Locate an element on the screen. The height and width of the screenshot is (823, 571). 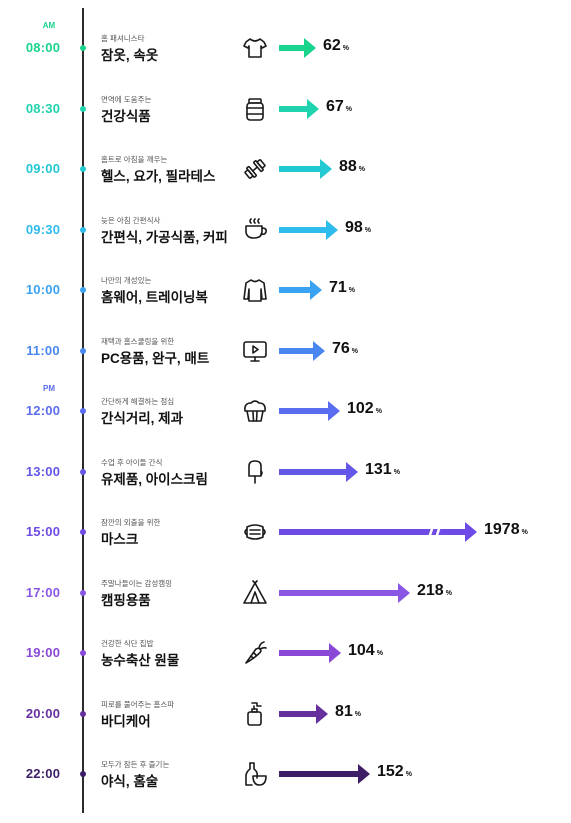
category-subtitle: 잠깐의 외출을 위한 is located at coordinates (131, 522).